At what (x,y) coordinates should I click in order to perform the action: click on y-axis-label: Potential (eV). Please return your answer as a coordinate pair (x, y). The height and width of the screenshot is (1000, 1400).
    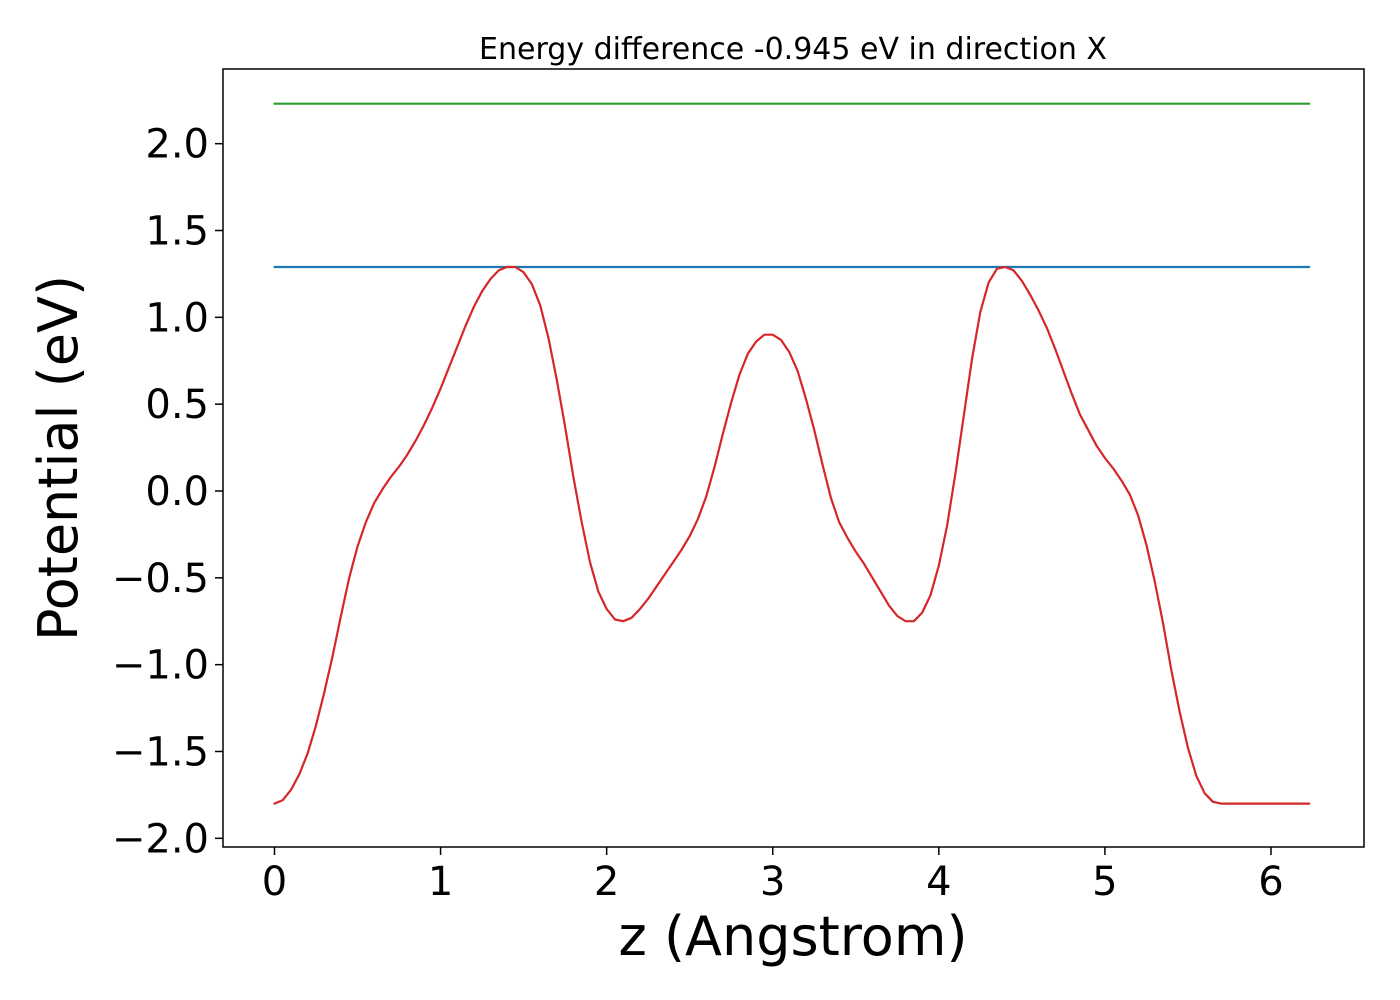
    Looking at the image, I should click on (58, 458).